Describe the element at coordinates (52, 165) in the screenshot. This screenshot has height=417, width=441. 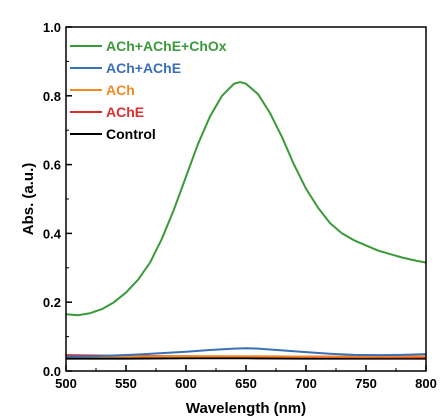
I see `y-tick-label-3: 0.6` at that location.